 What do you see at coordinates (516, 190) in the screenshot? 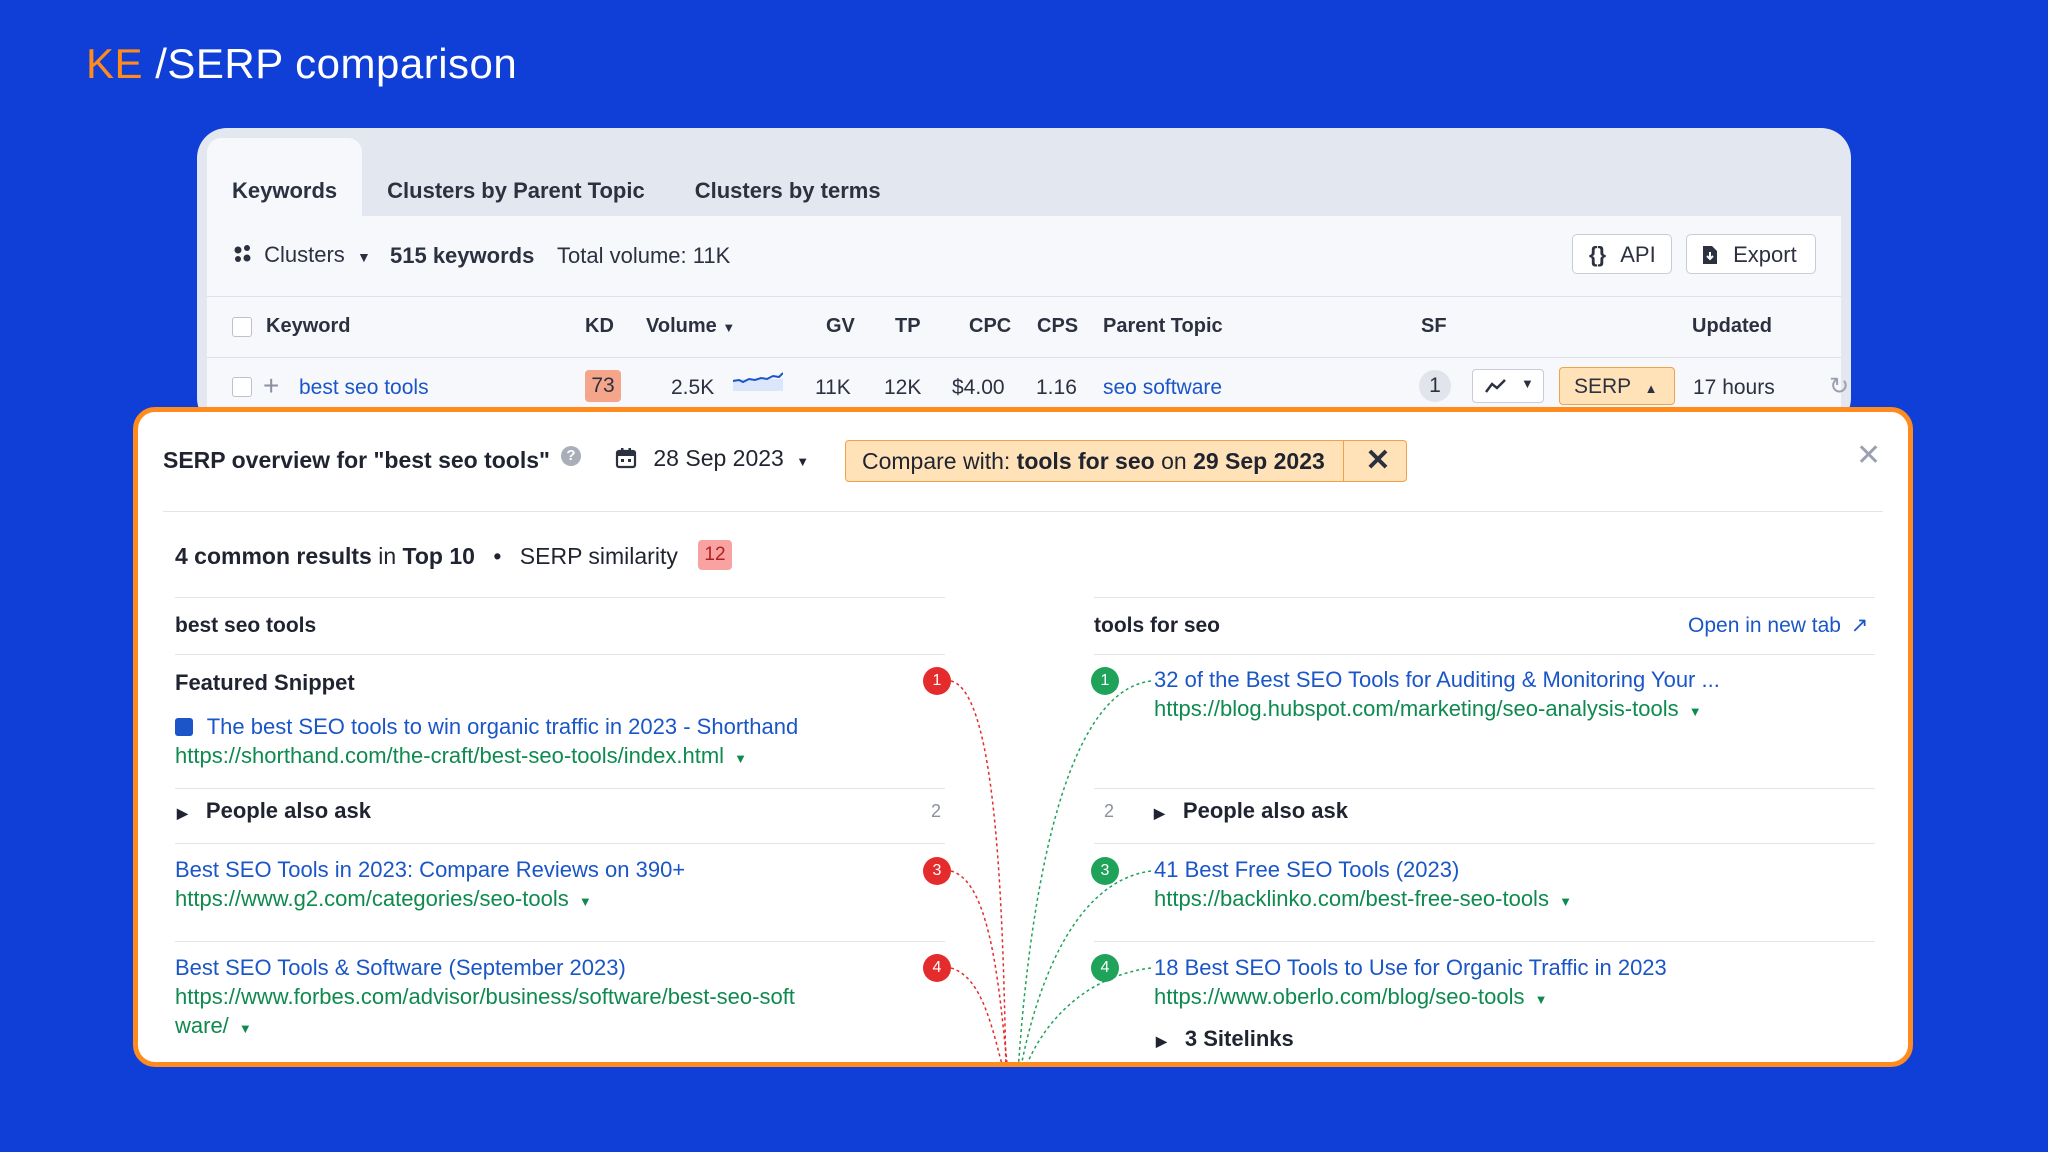
I see `tab-clusters-parent-topic: Clusters by Parent Topic` at bounding box center [516, 190].